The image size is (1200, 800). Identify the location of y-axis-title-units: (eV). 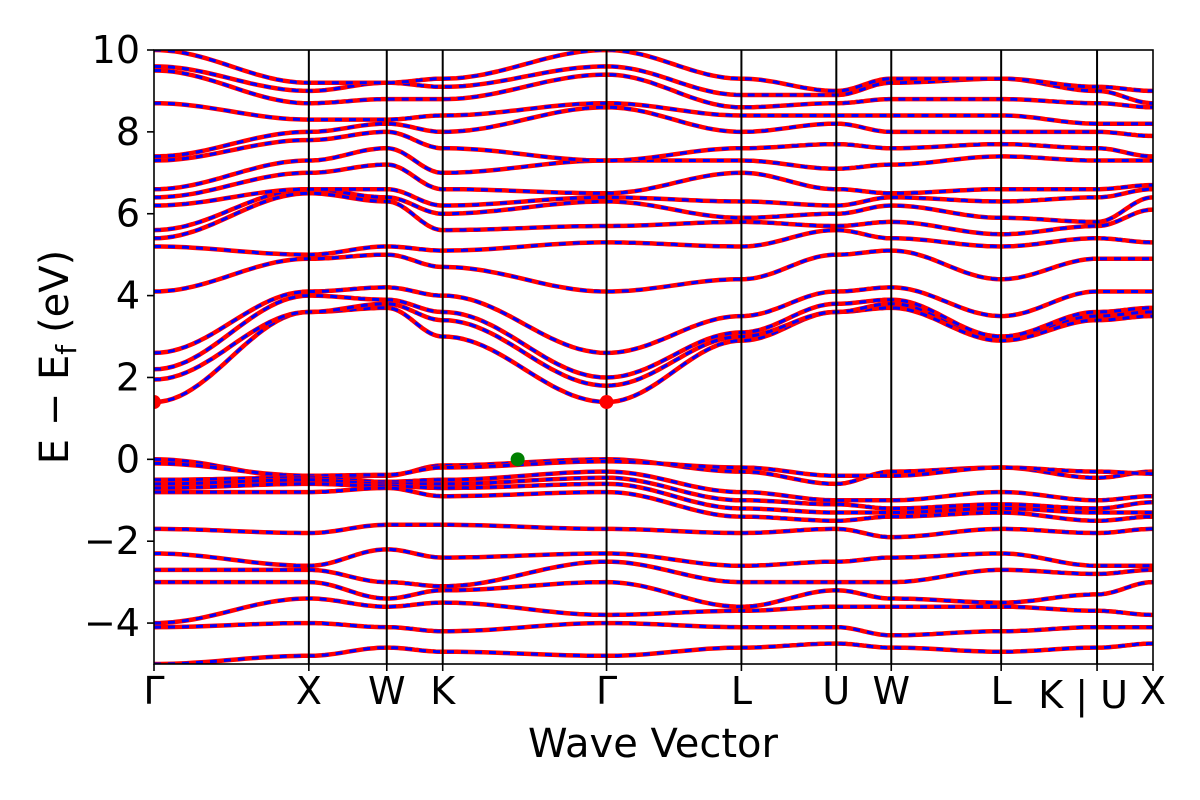
(55, 291).